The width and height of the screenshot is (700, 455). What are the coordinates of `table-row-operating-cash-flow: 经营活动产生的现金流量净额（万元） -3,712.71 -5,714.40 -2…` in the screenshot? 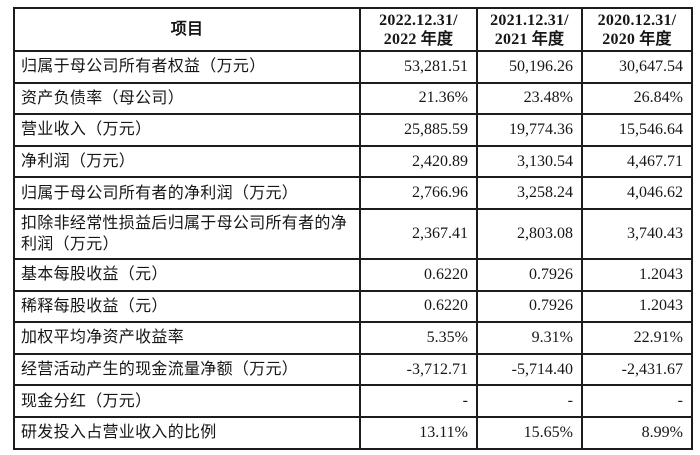 It's located at (353, 369).